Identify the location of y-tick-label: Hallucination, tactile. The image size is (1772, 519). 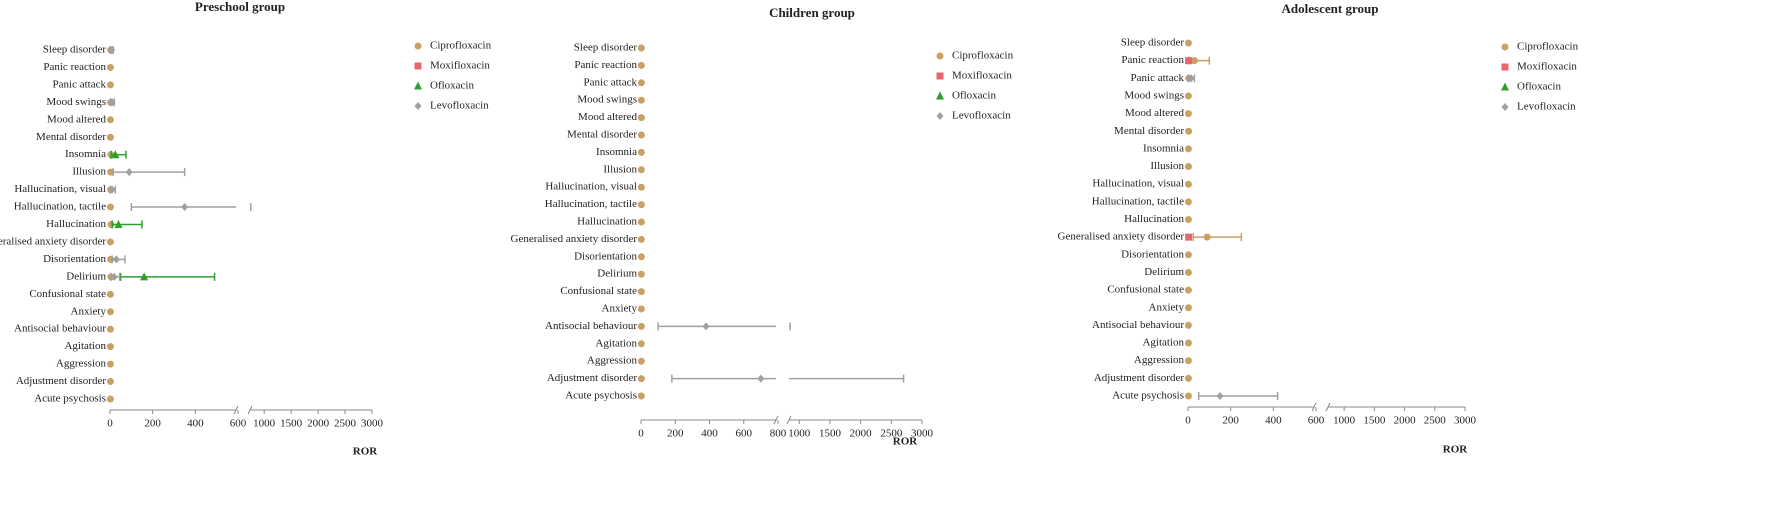
(60, 207).